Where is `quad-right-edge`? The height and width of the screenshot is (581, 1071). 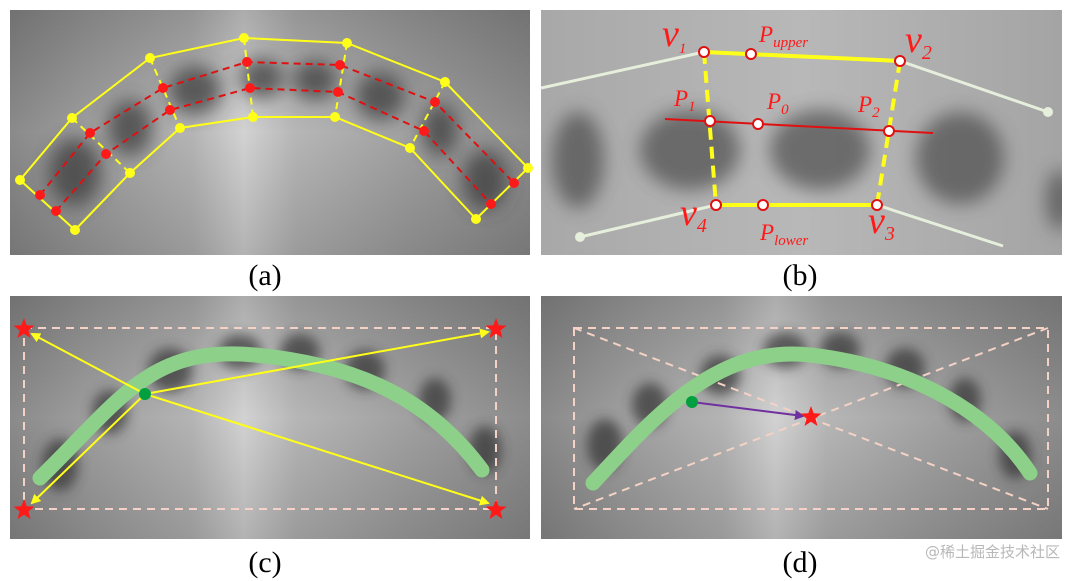 quad-right-edge is located at coordinates (888, 133).